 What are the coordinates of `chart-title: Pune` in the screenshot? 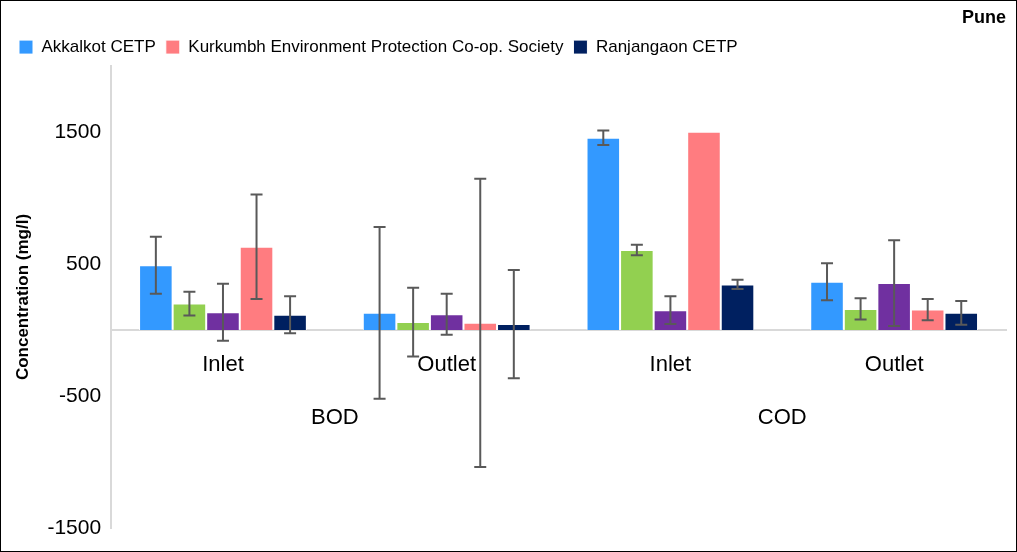 It's located at (983, 16).